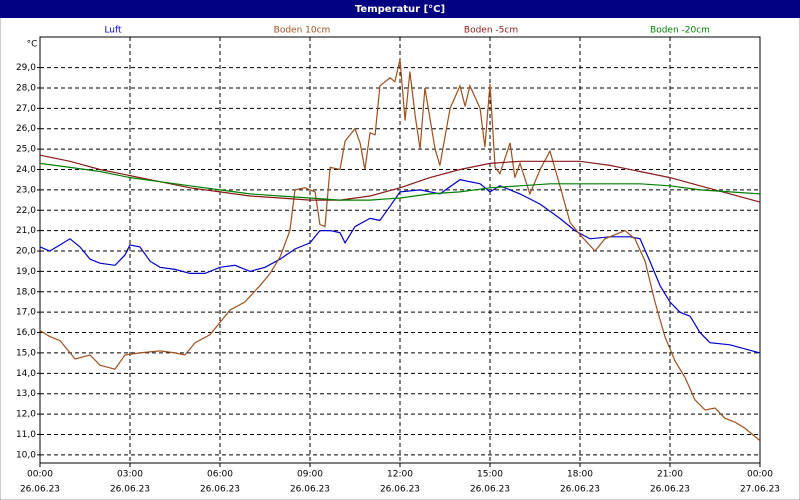 The image size is (800, 500). Describe the element at coordinates (26, 231) in the screenshot. I see `y-tick-label: 21,0` at that location.